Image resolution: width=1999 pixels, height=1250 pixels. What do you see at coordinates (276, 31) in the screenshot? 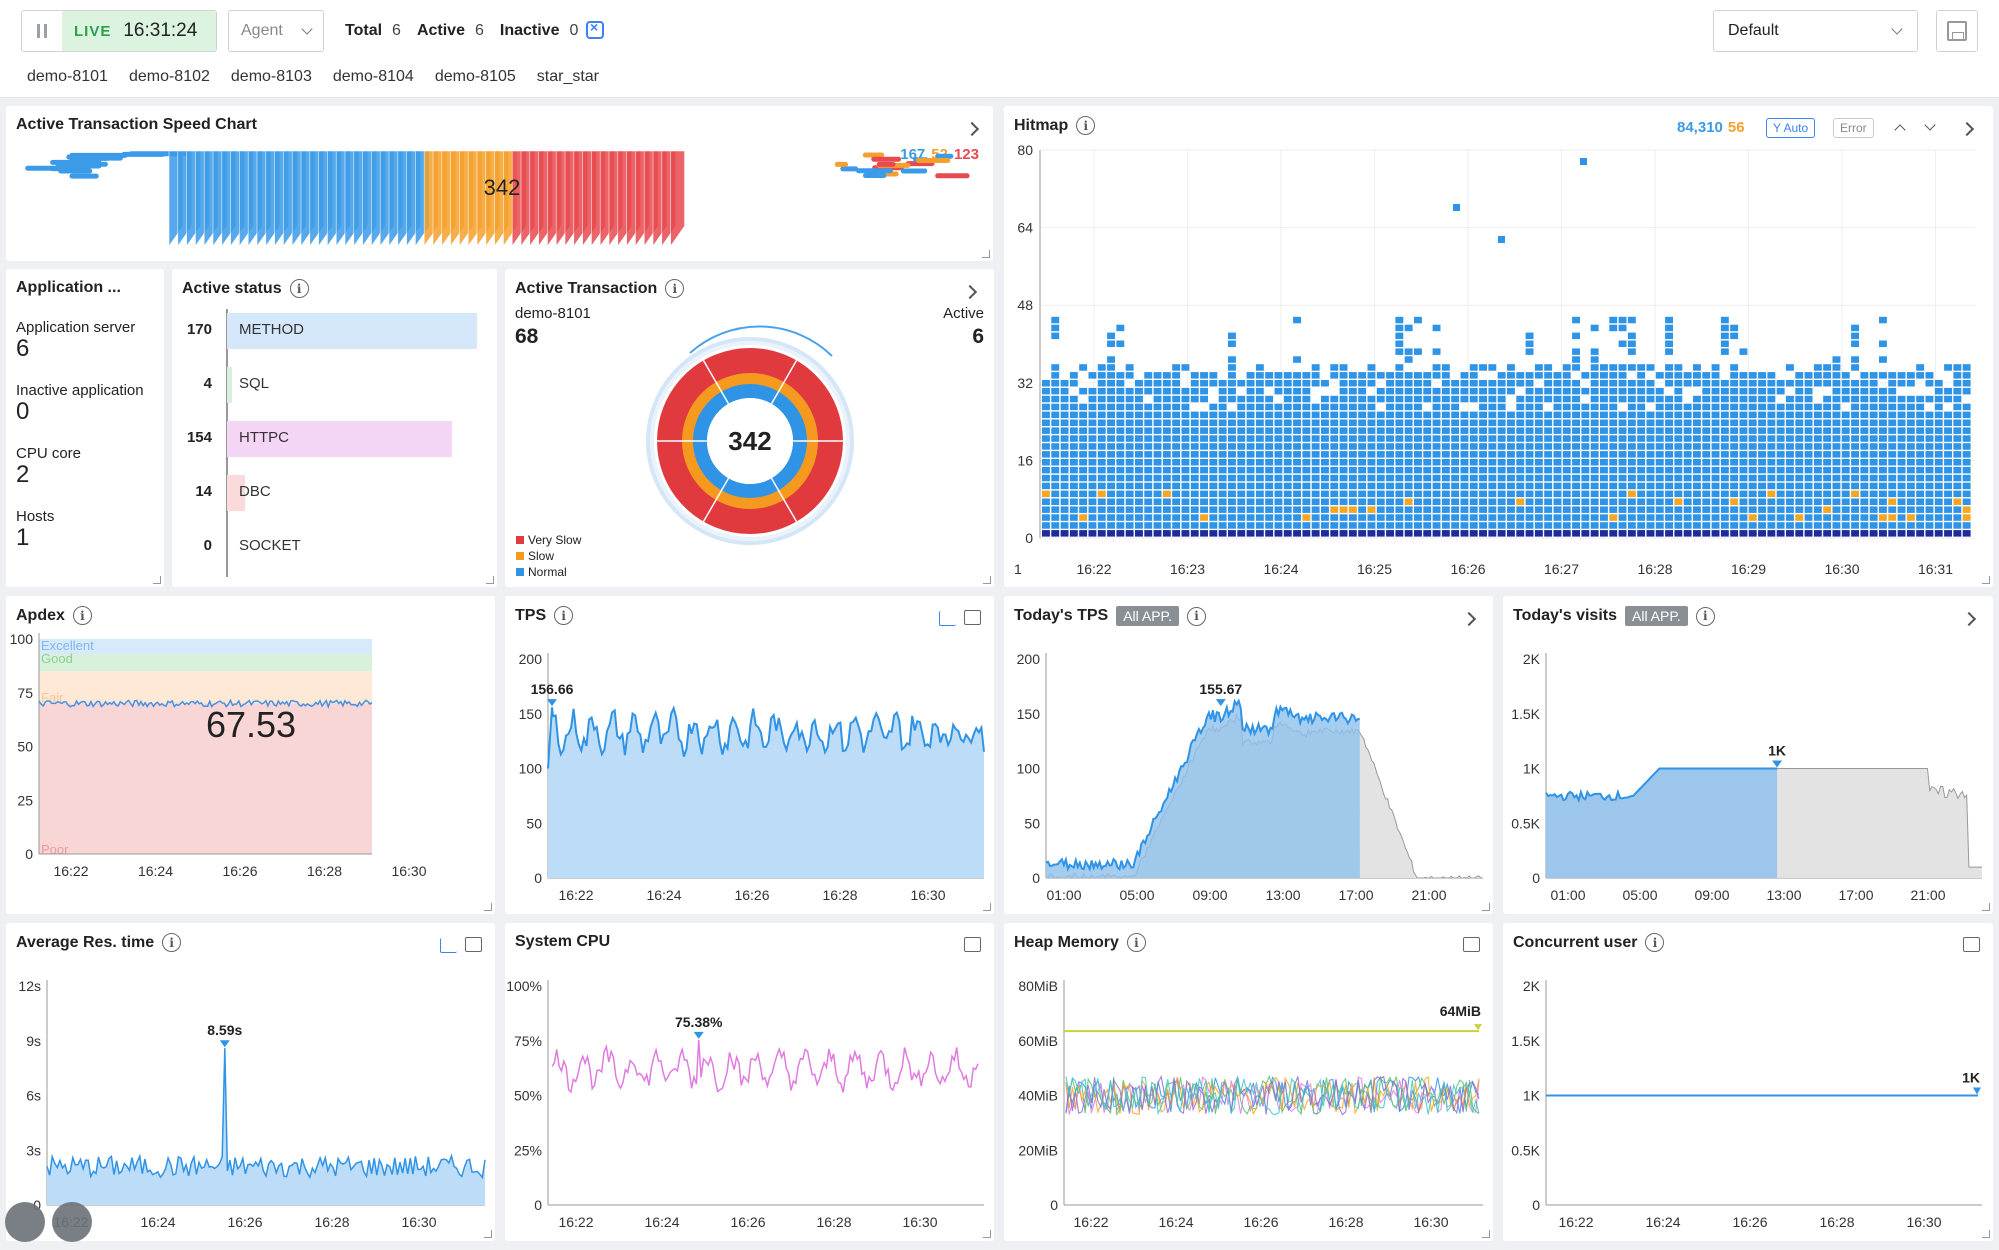
I see `agent-dropdown: Agent` at bounding box center [276, 31].